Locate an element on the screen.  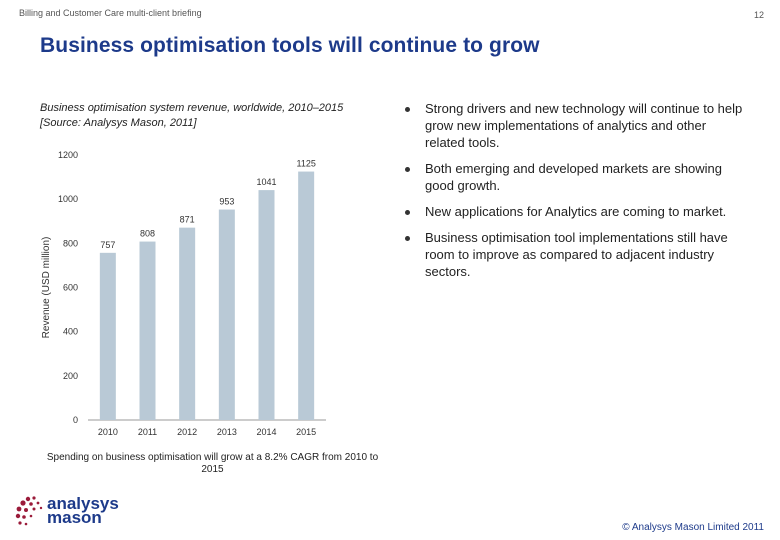
bar-data-label: 808 is located at coordinates (147, 234).